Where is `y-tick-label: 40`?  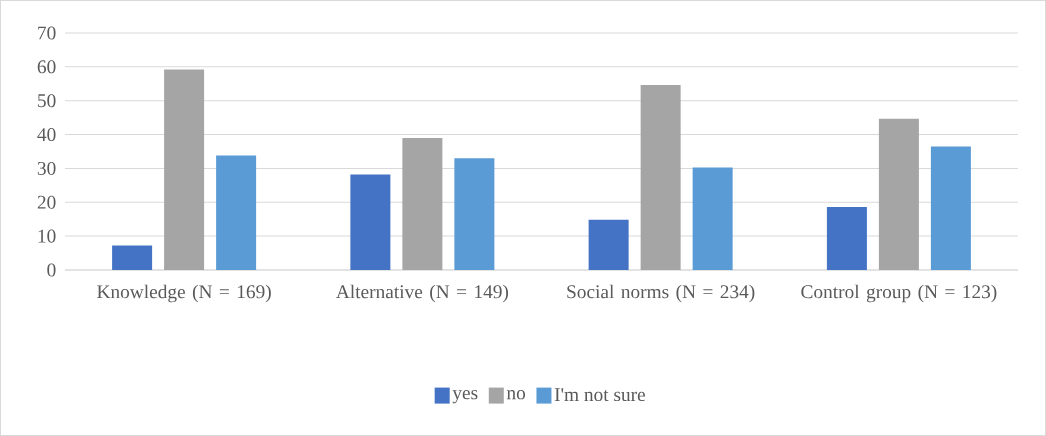 y-tick-label: 40 is located at coordinates (46, 135).